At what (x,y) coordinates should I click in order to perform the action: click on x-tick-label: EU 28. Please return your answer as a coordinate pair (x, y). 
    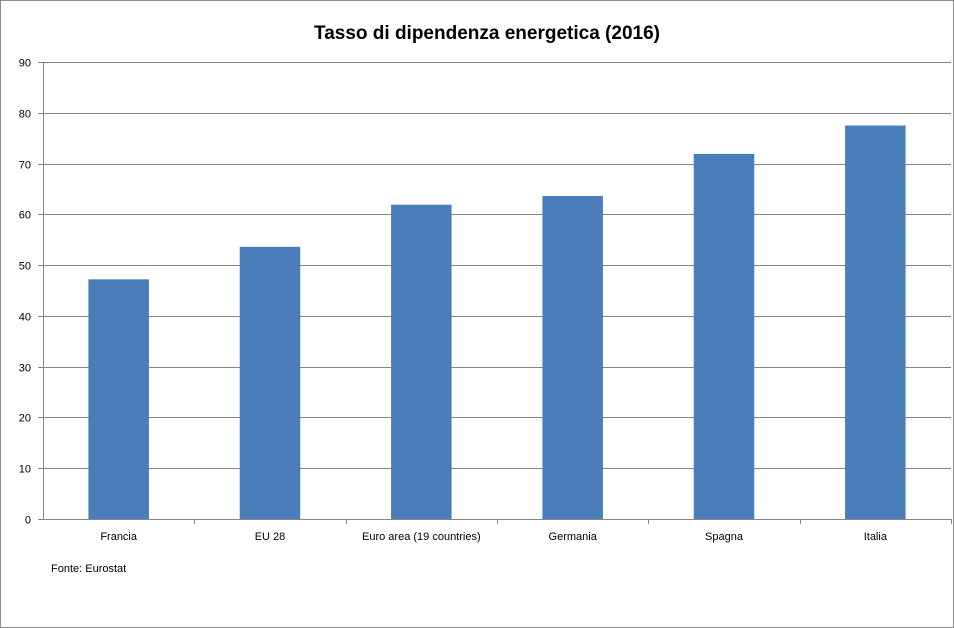
    Looking at the image, I should click on (270, 537).